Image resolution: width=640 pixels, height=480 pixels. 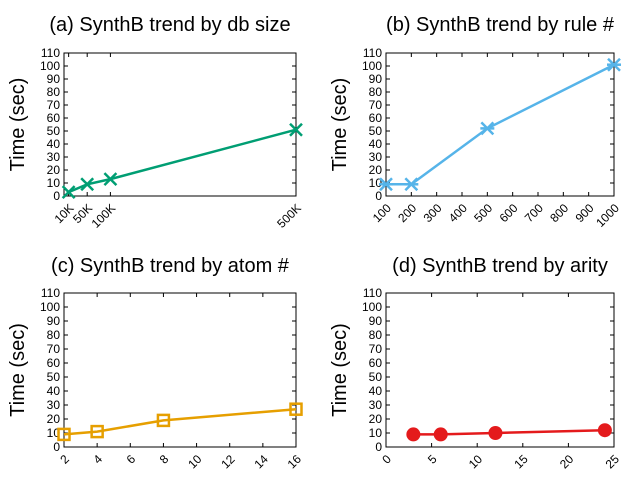 What do you see at coordinates (483, 213) in the screenshot?
I see `x-tick-label: 500` at bounding box center [483, 213].